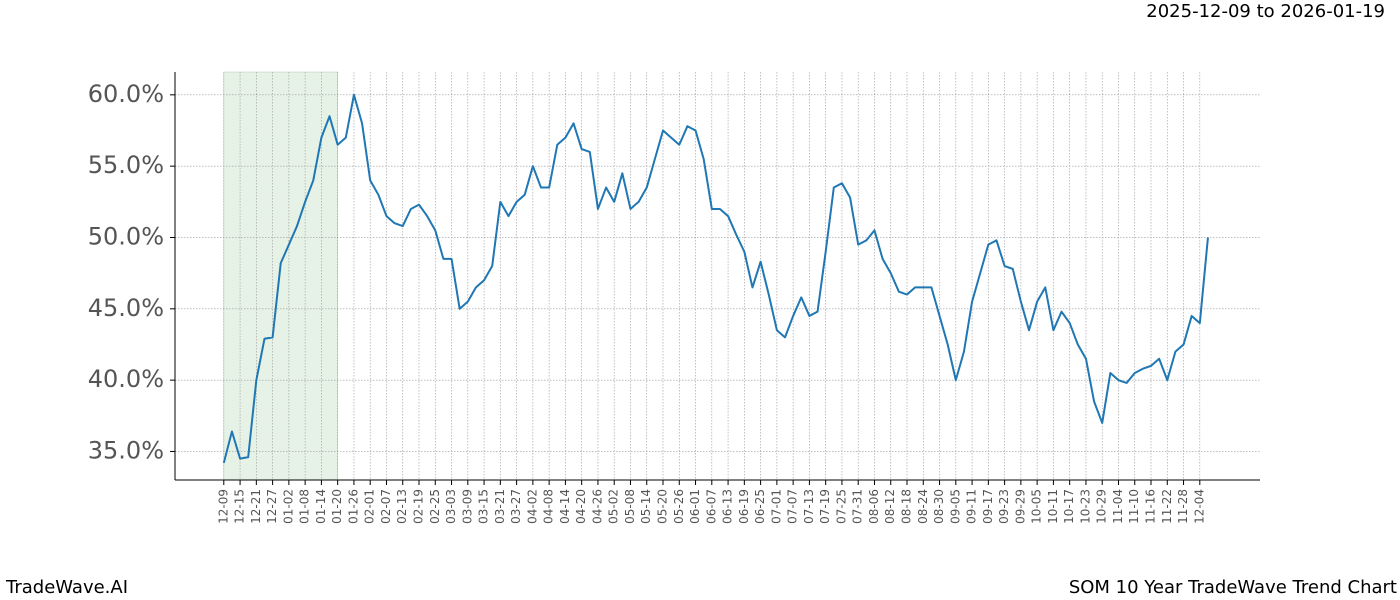 The height and width of the screenshot is (600, 1400). I want to click on y-tick-label: 45.0%, so click(126, 308).